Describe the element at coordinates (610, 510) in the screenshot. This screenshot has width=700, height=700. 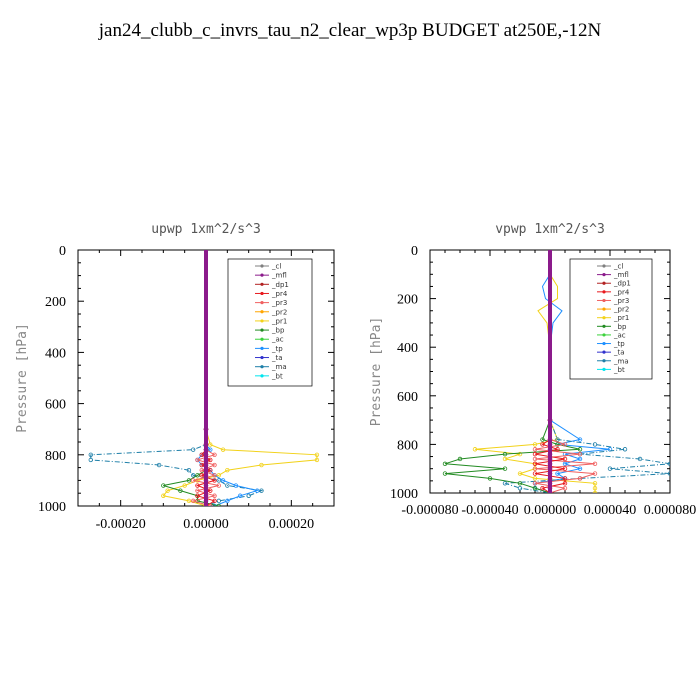
I see `x-tick-label: 0.000040` at that location.